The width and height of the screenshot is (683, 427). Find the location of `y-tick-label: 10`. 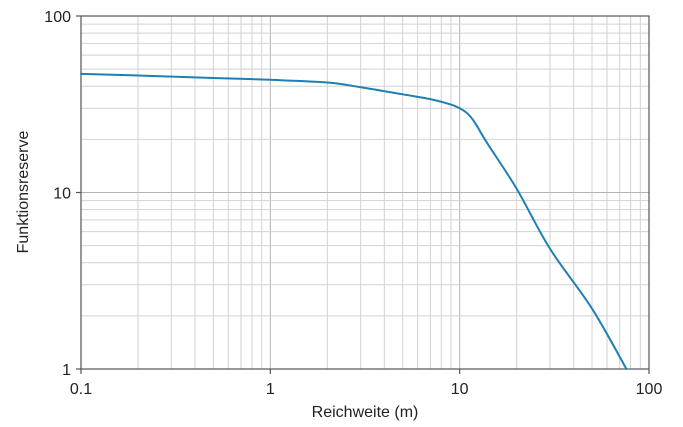

y-tick-label: 10 is located at coordinates (62, 194).